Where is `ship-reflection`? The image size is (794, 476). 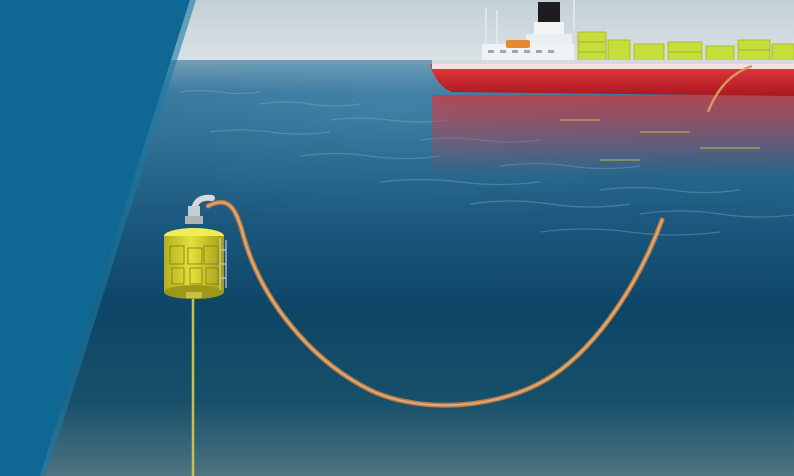 ship-reflection is located at coordinates (613, 135).